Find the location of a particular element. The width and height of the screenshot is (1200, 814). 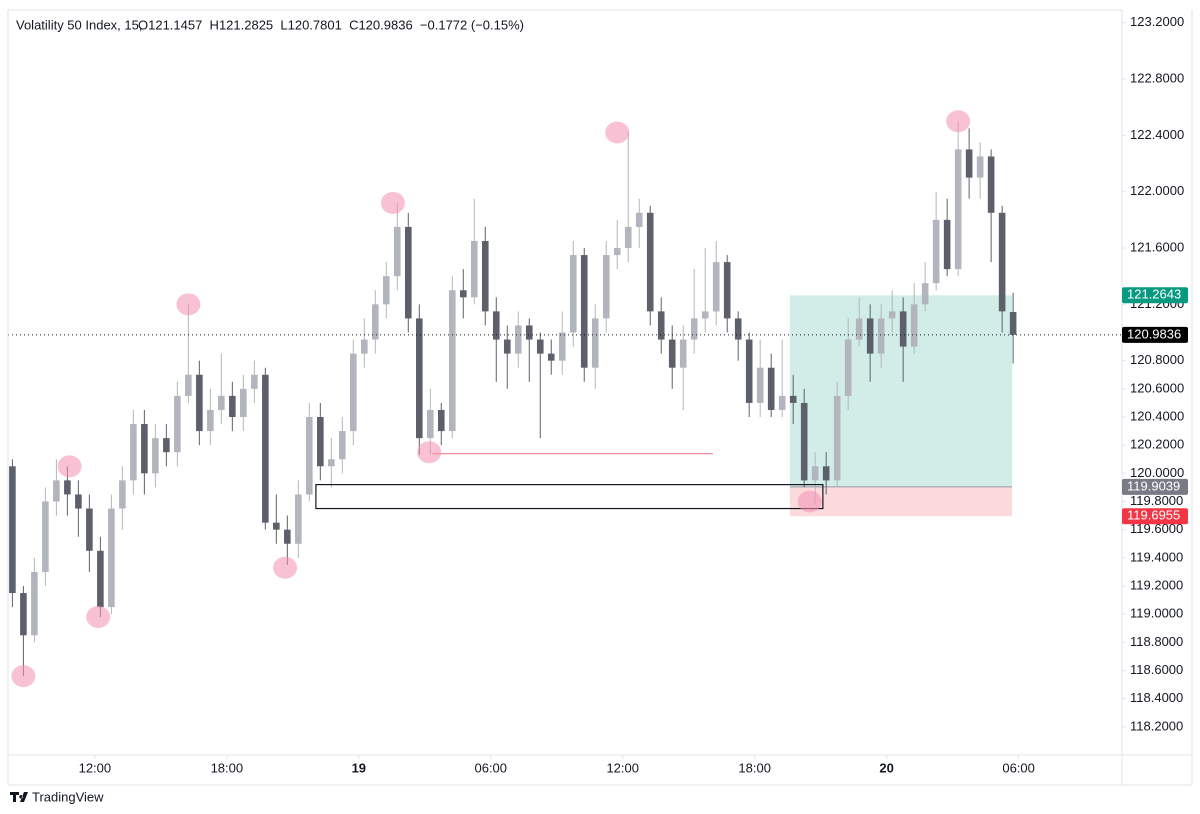

y-tick-label: 122.0000 is located at coordinates (1157, 190).